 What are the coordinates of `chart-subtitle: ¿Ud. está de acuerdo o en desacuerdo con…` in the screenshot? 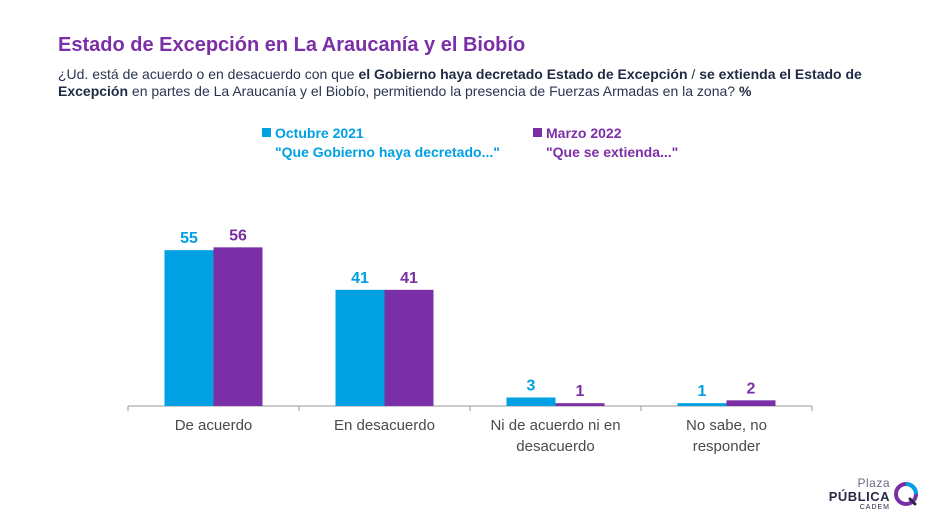 It's located at (468, 83).